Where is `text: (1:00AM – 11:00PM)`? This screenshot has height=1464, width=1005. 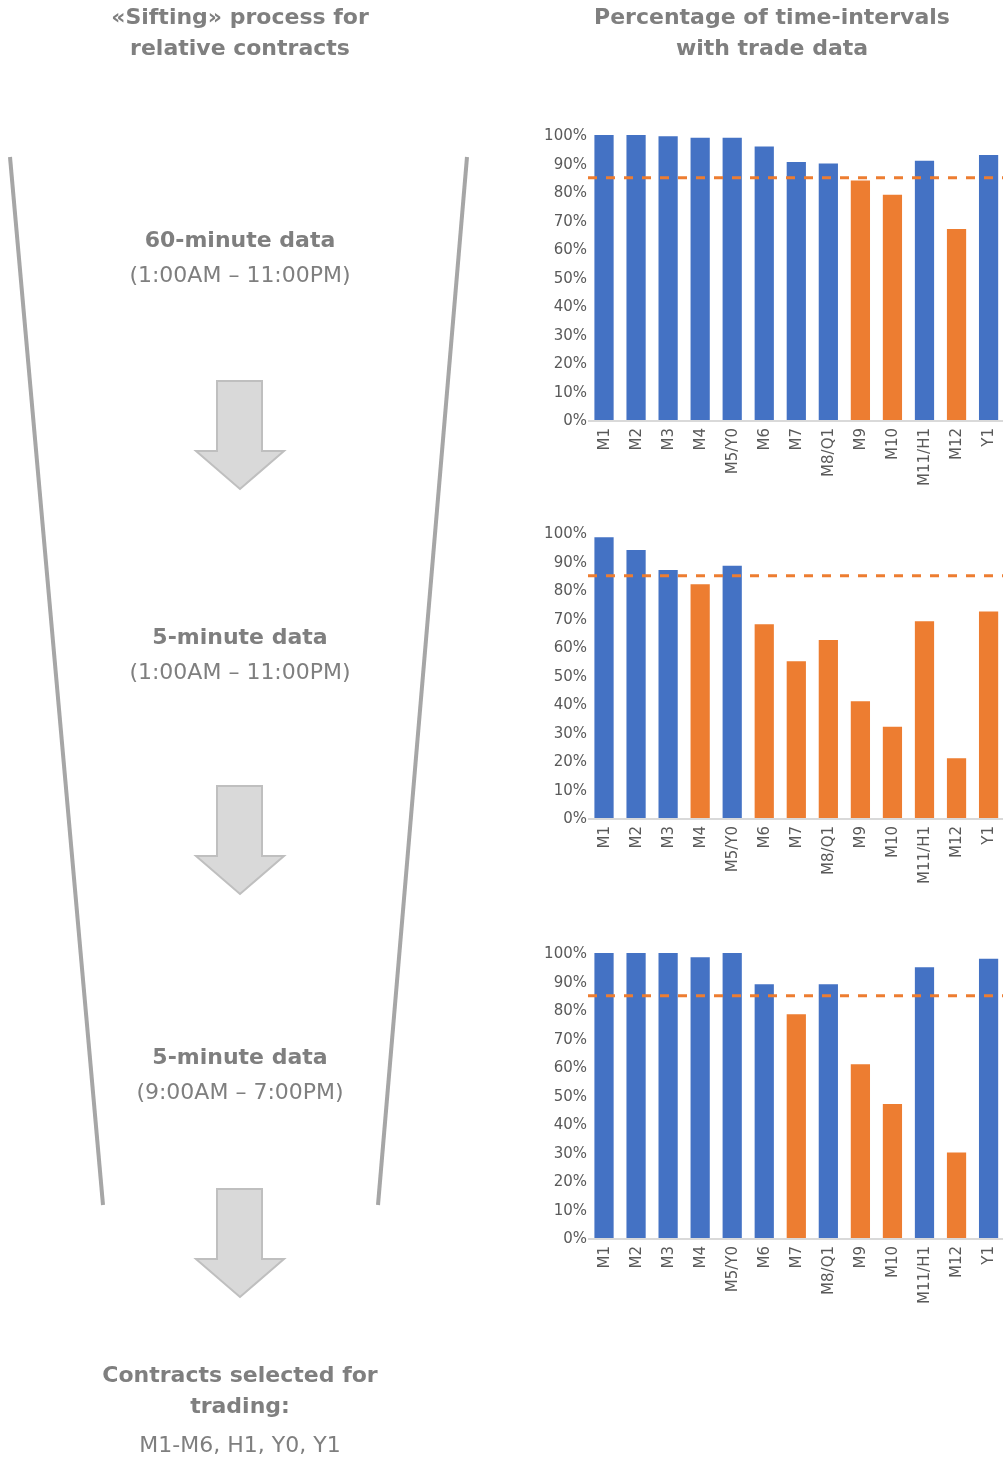 text: (1:00AM – 11:00PM) is located at coordinates (240, 275).